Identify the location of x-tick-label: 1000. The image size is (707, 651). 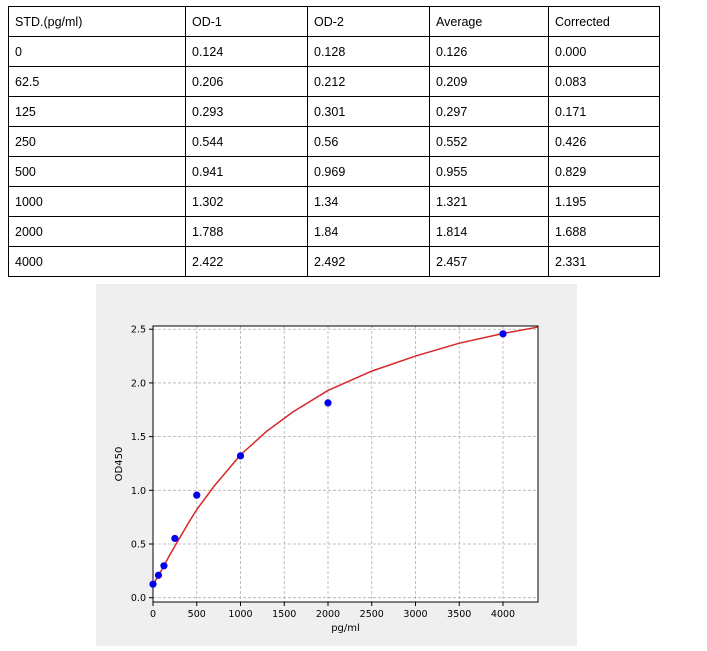
(240, 614).